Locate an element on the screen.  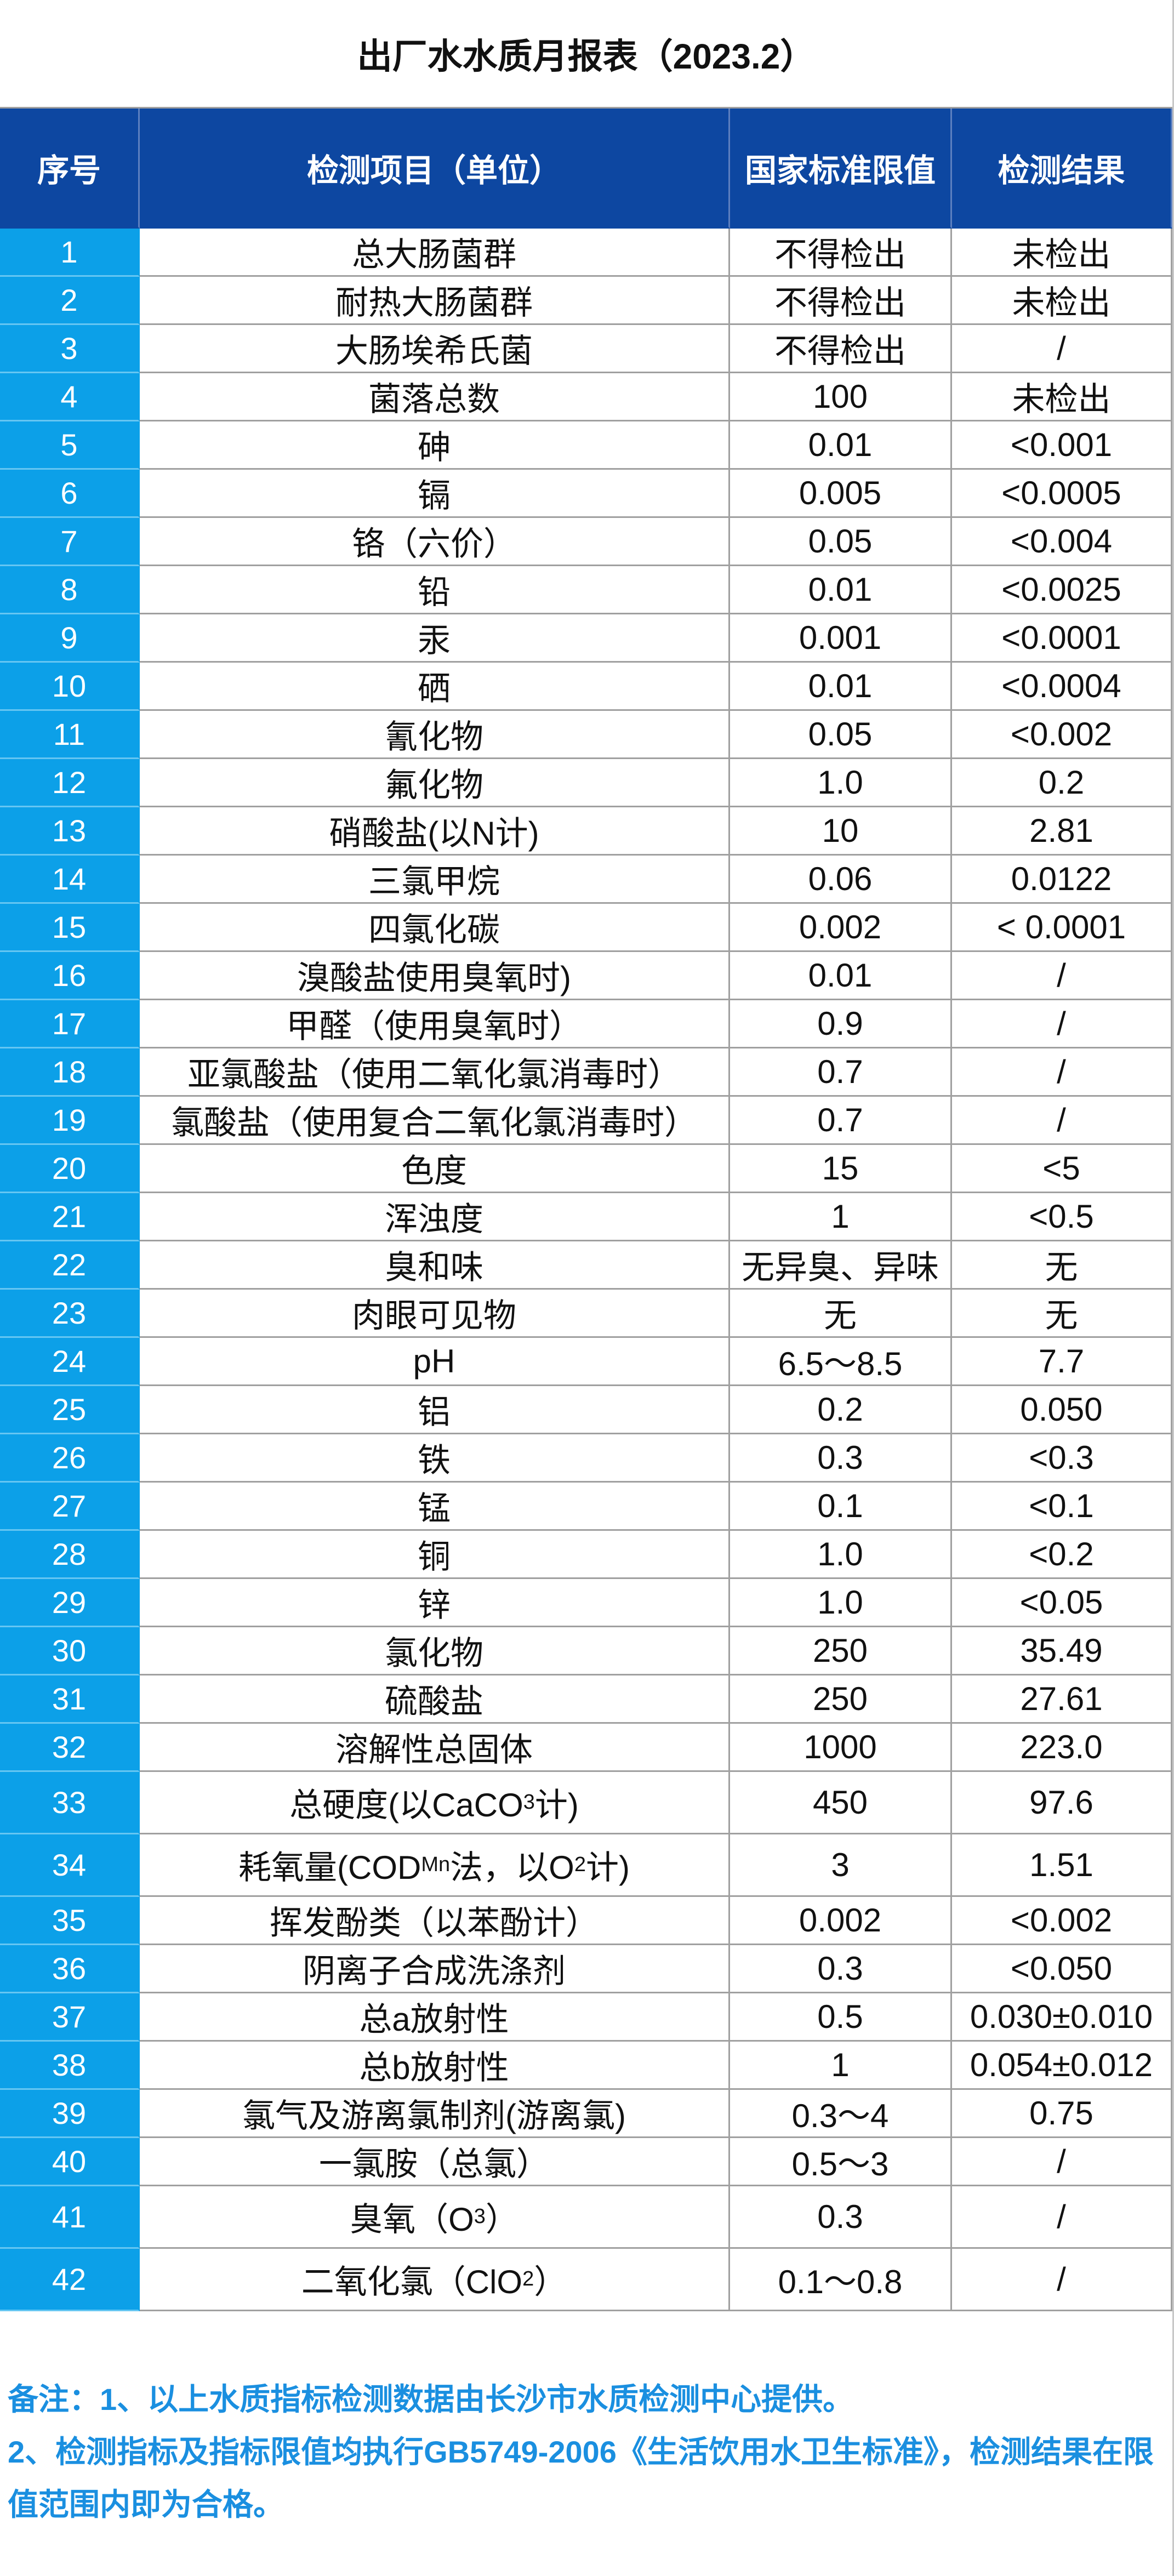
item-name: 挥发酚类（以苯酚计） is located at coordinates (435, 1921).